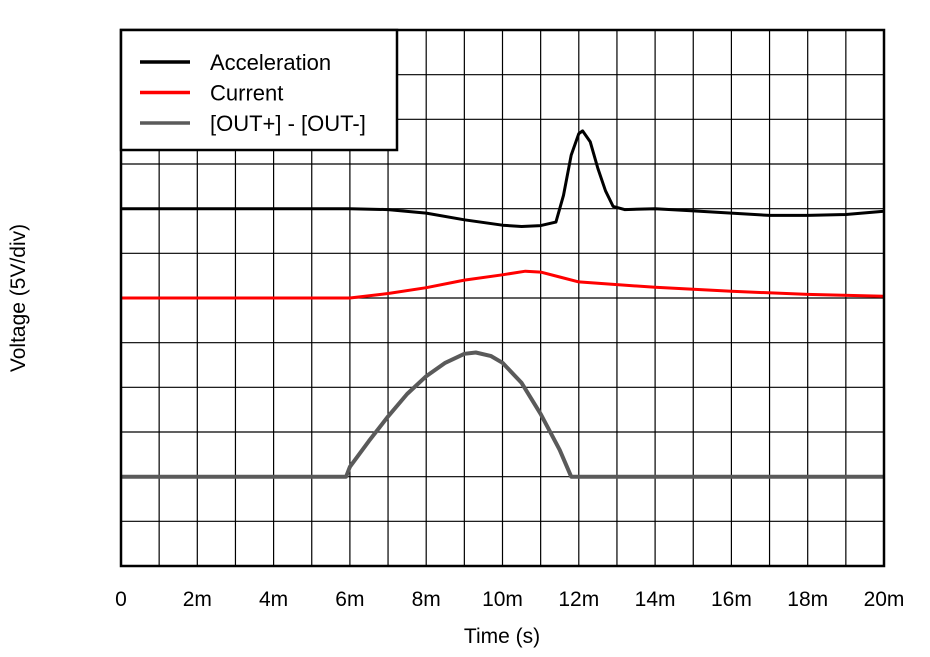 This screenshot has width=930, height=657. Describe the element at coordinates (884, 599) in the screenshot. I see `x-tick-label: 20m` at that location.